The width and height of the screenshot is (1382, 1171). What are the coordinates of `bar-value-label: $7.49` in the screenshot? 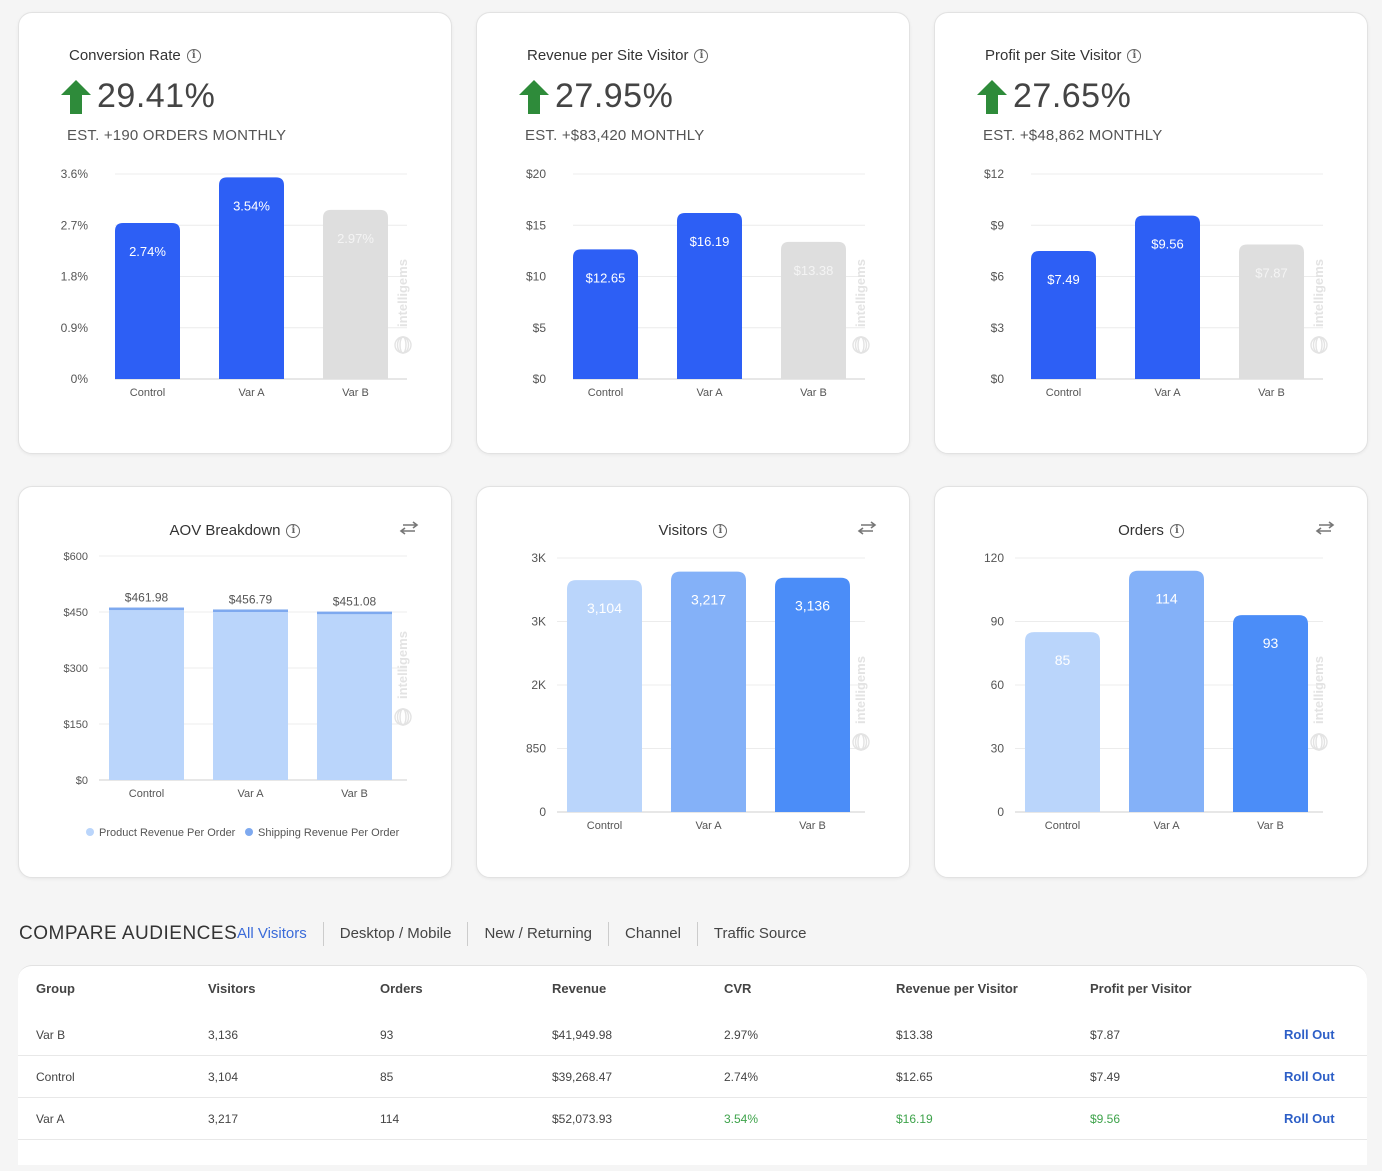 It's located at (1063, 279).